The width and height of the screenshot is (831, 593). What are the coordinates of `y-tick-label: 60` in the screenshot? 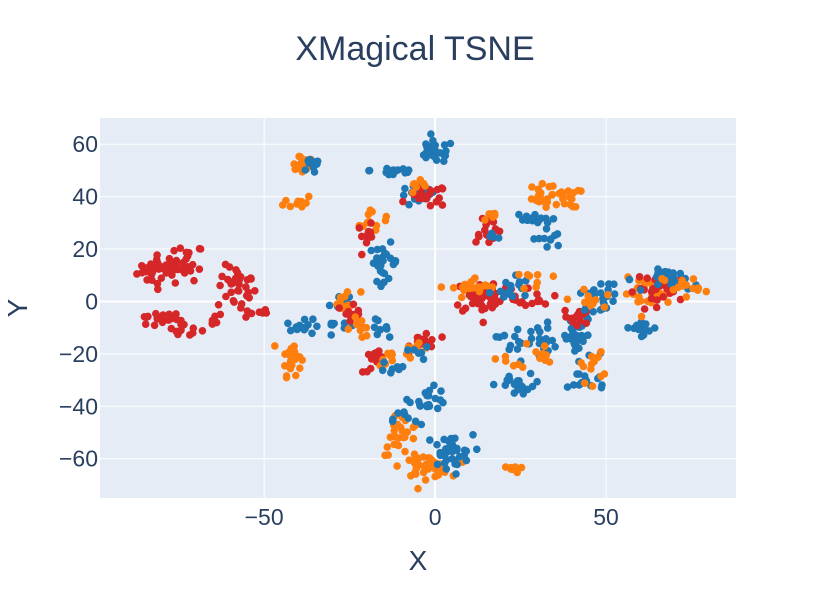 It's located at (85, 144).